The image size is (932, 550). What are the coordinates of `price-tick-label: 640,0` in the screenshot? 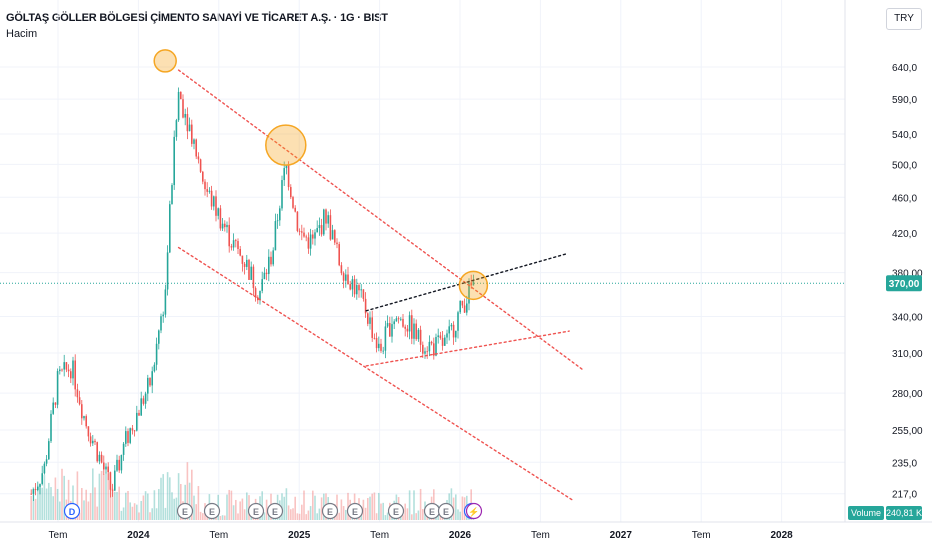 It's located at (904, 68).